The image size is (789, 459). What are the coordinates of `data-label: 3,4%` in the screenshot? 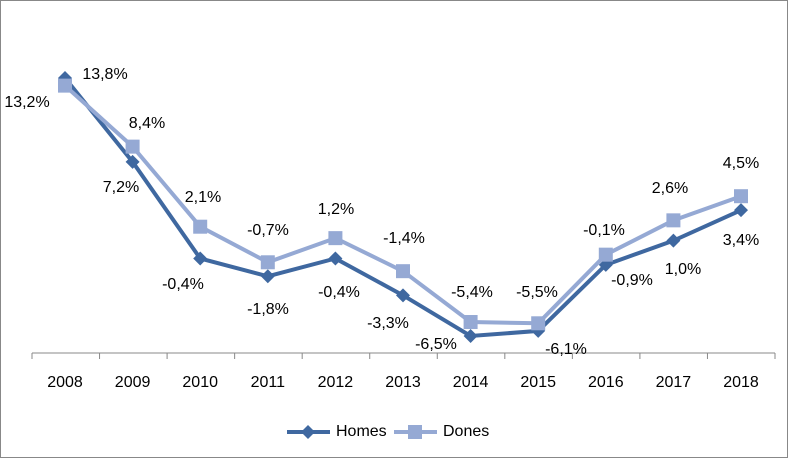 It's located at (741, 240).